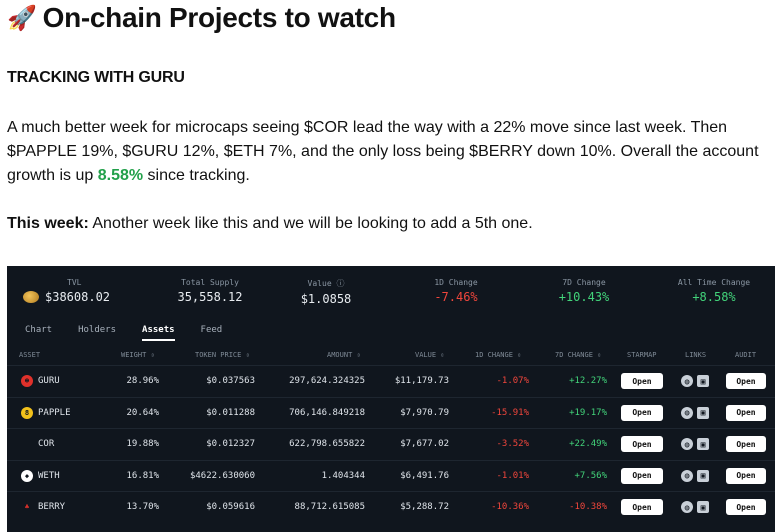  What do you see at coordinates (230, 412) in the screenshot?
I see `asset-price: $0.011288` at bounding box center [230, 412].